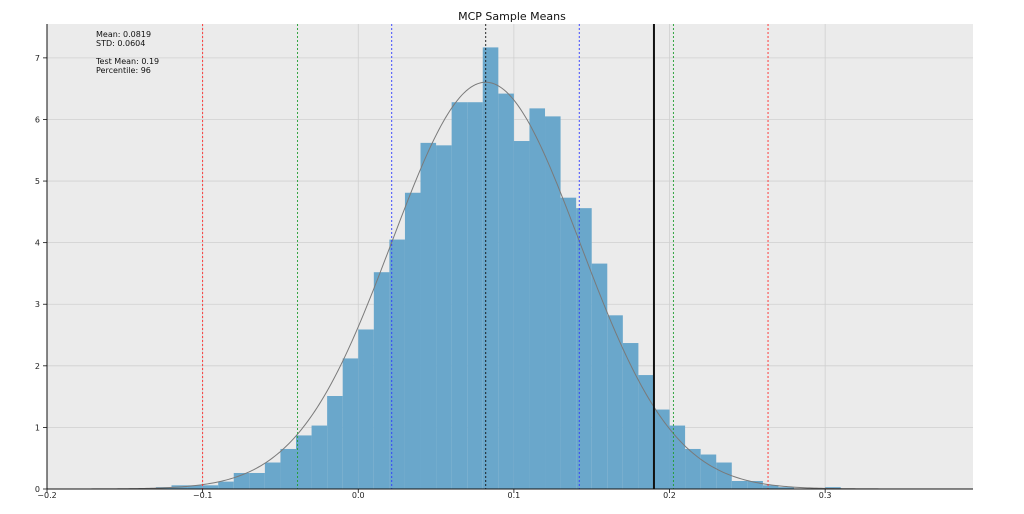 The image size is (1024, 514). I want to click on x-tick-label: −0.2, so click(46, 495).